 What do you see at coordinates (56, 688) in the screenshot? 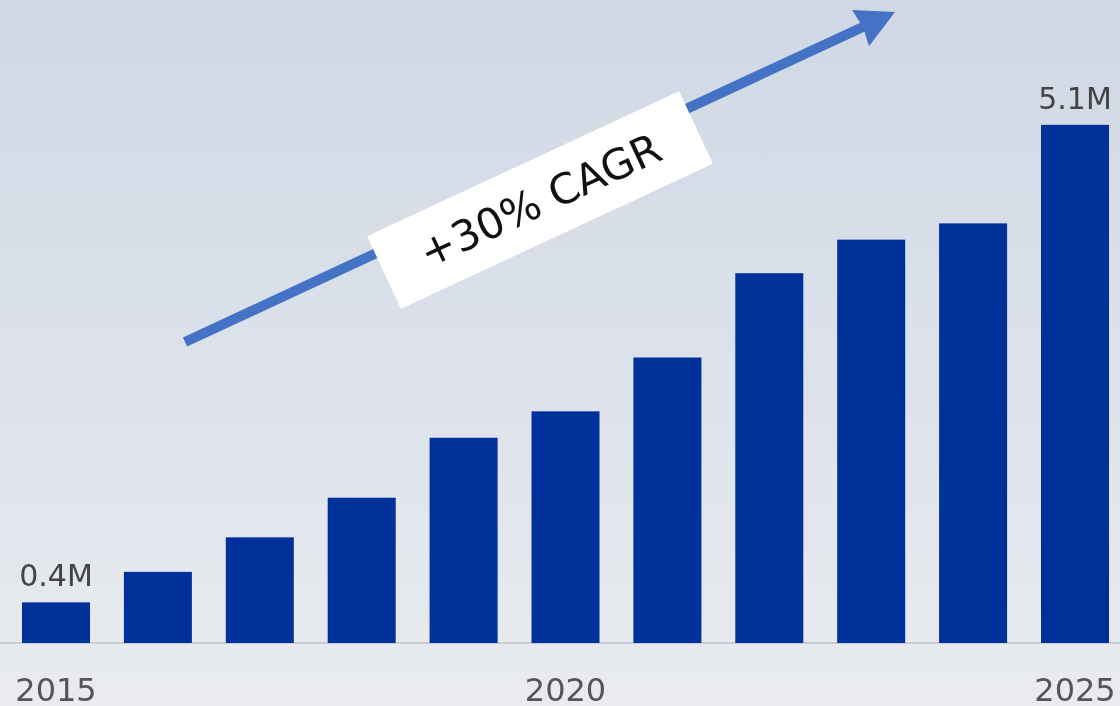
I see `x-tick-label: 2015` at bounding box center [56, 688].